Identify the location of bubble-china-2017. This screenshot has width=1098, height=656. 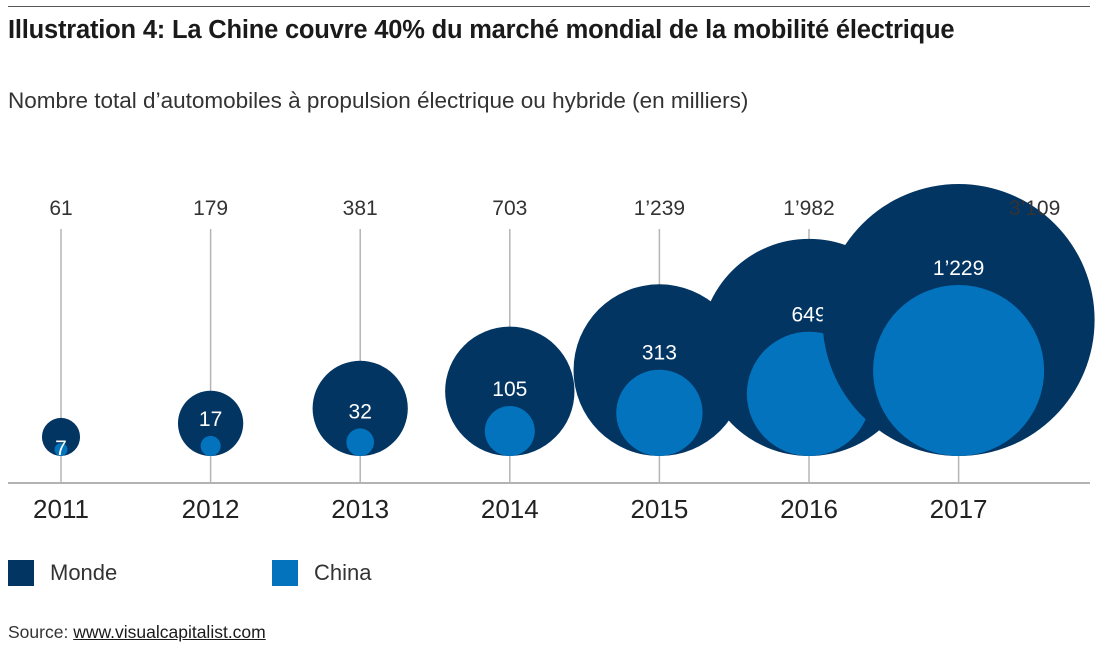
(959, 370).